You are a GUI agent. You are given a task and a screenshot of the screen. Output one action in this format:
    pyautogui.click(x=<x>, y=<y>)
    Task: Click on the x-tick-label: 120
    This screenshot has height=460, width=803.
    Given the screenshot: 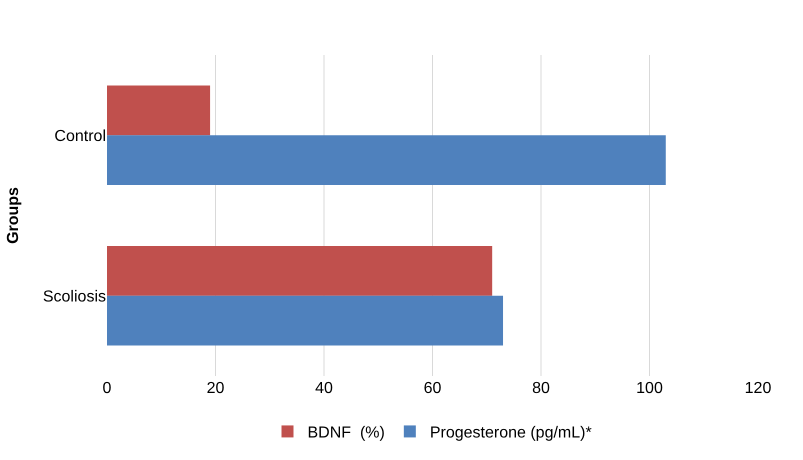 What is the action you would take?
    pyautogui.click(x=758, y=388)
    